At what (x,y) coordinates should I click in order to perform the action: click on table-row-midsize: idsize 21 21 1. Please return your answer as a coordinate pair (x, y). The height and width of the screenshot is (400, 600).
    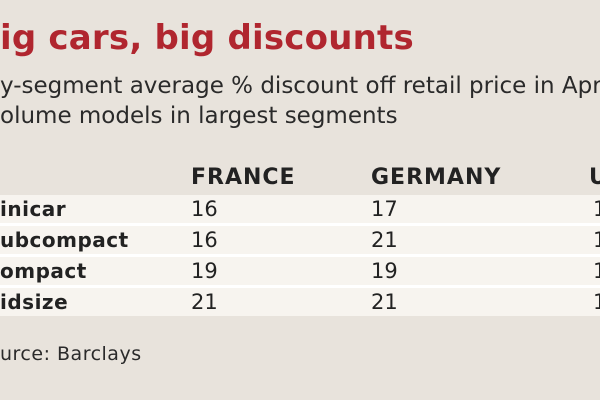
    Looking at the image, I should click on (300, 302).